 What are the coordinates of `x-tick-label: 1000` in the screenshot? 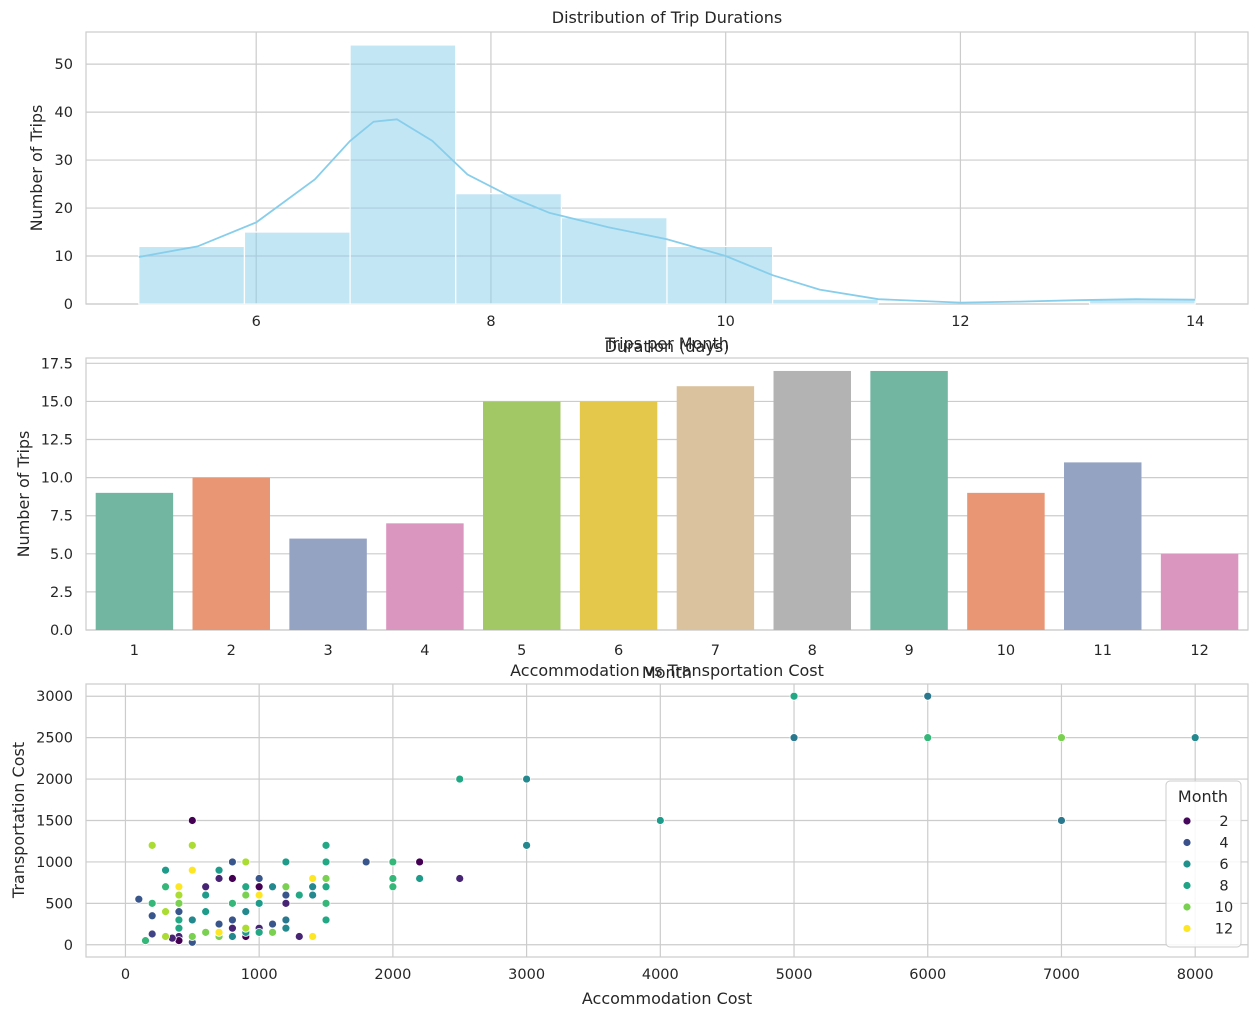 It's located at (259, 975).